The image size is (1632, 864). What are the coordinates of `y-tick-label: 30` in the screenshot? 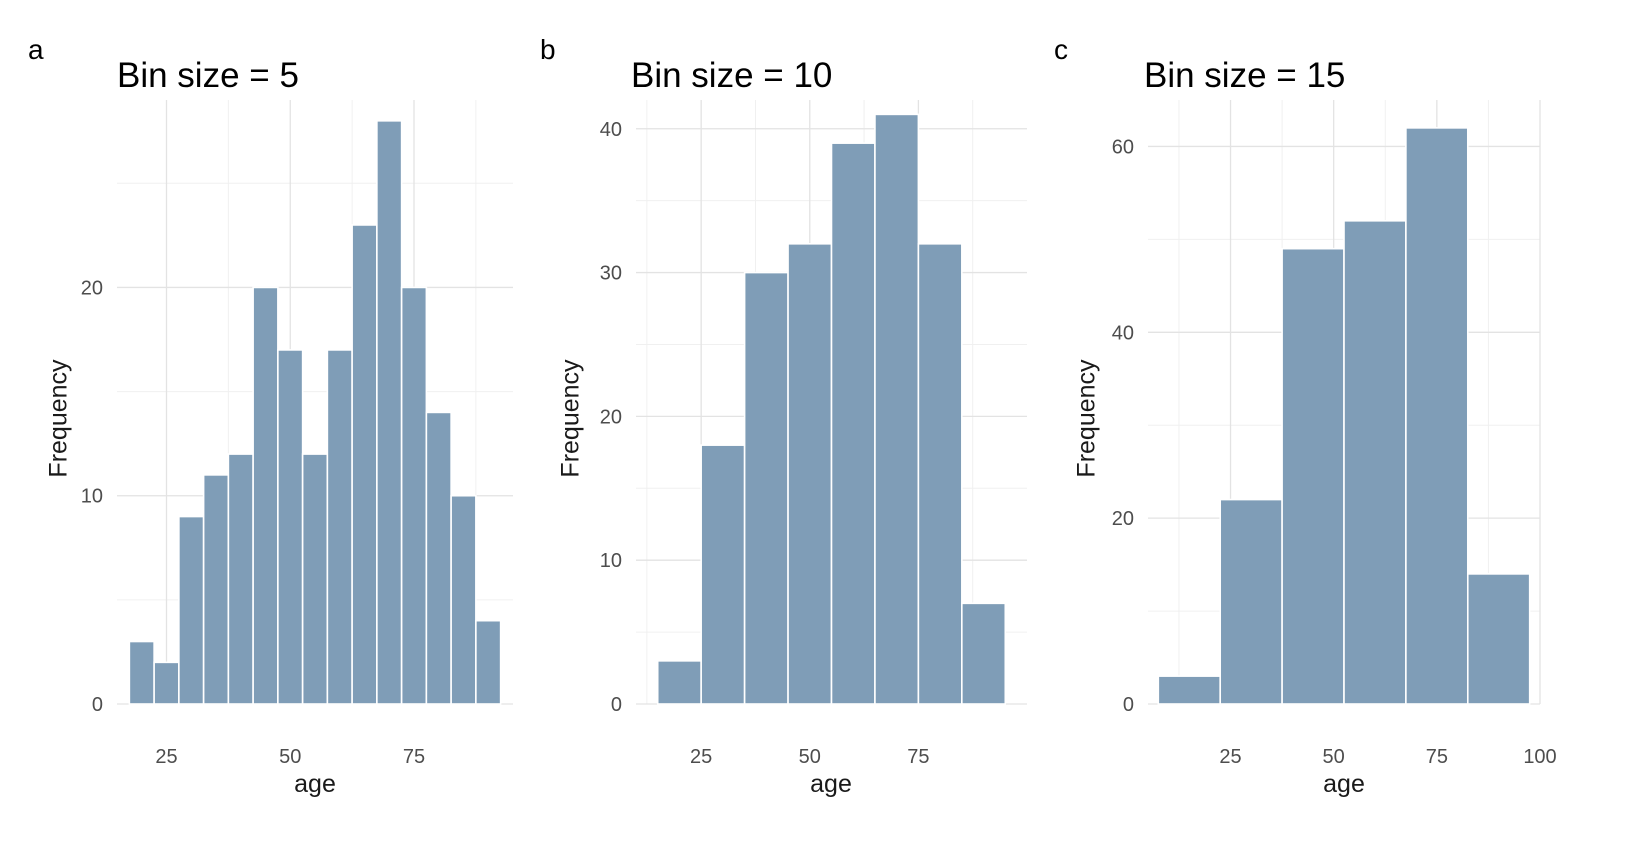 It's located at (611, 274).